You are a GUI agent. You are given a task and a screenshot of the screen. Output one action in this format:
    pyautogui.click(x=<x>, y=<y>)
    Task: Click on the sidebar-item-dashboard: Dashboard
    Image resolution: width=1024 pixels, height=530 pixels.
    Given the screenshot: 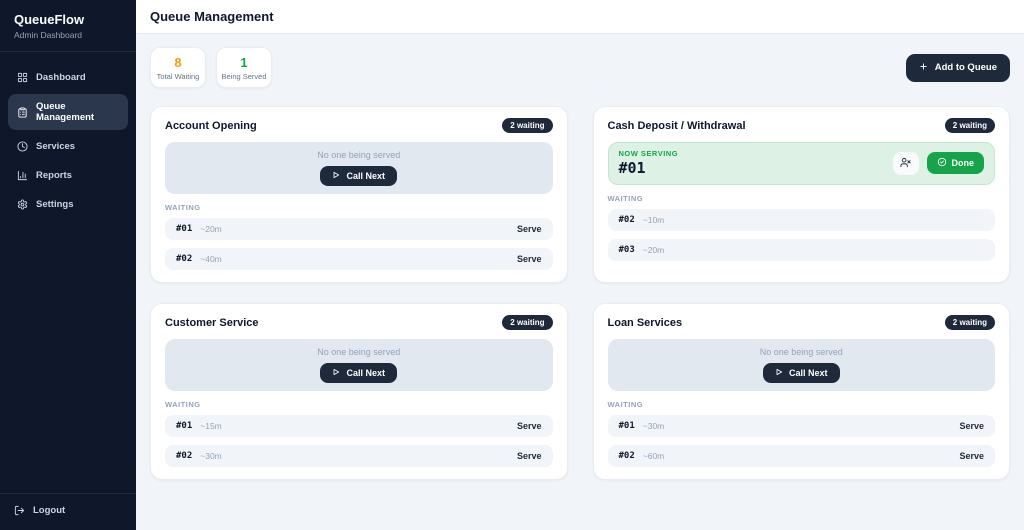 What is the action you would take?
    pyautogui.click(x=68, y=77)
    